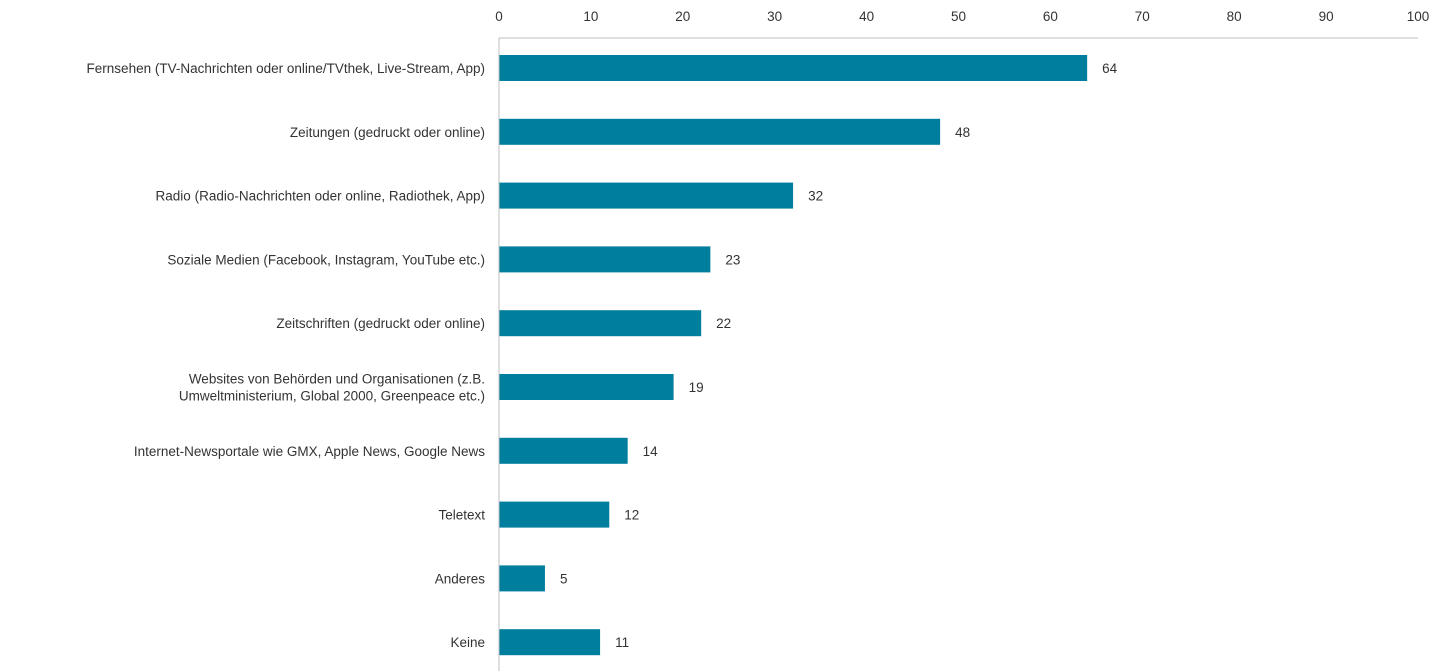 The width and height of the screenshot is (1439, 671). What do you see at coordinates (1142, 16) in the screenshot?
I see `x-tick-label: 70` at bounding box center [1142, 16].